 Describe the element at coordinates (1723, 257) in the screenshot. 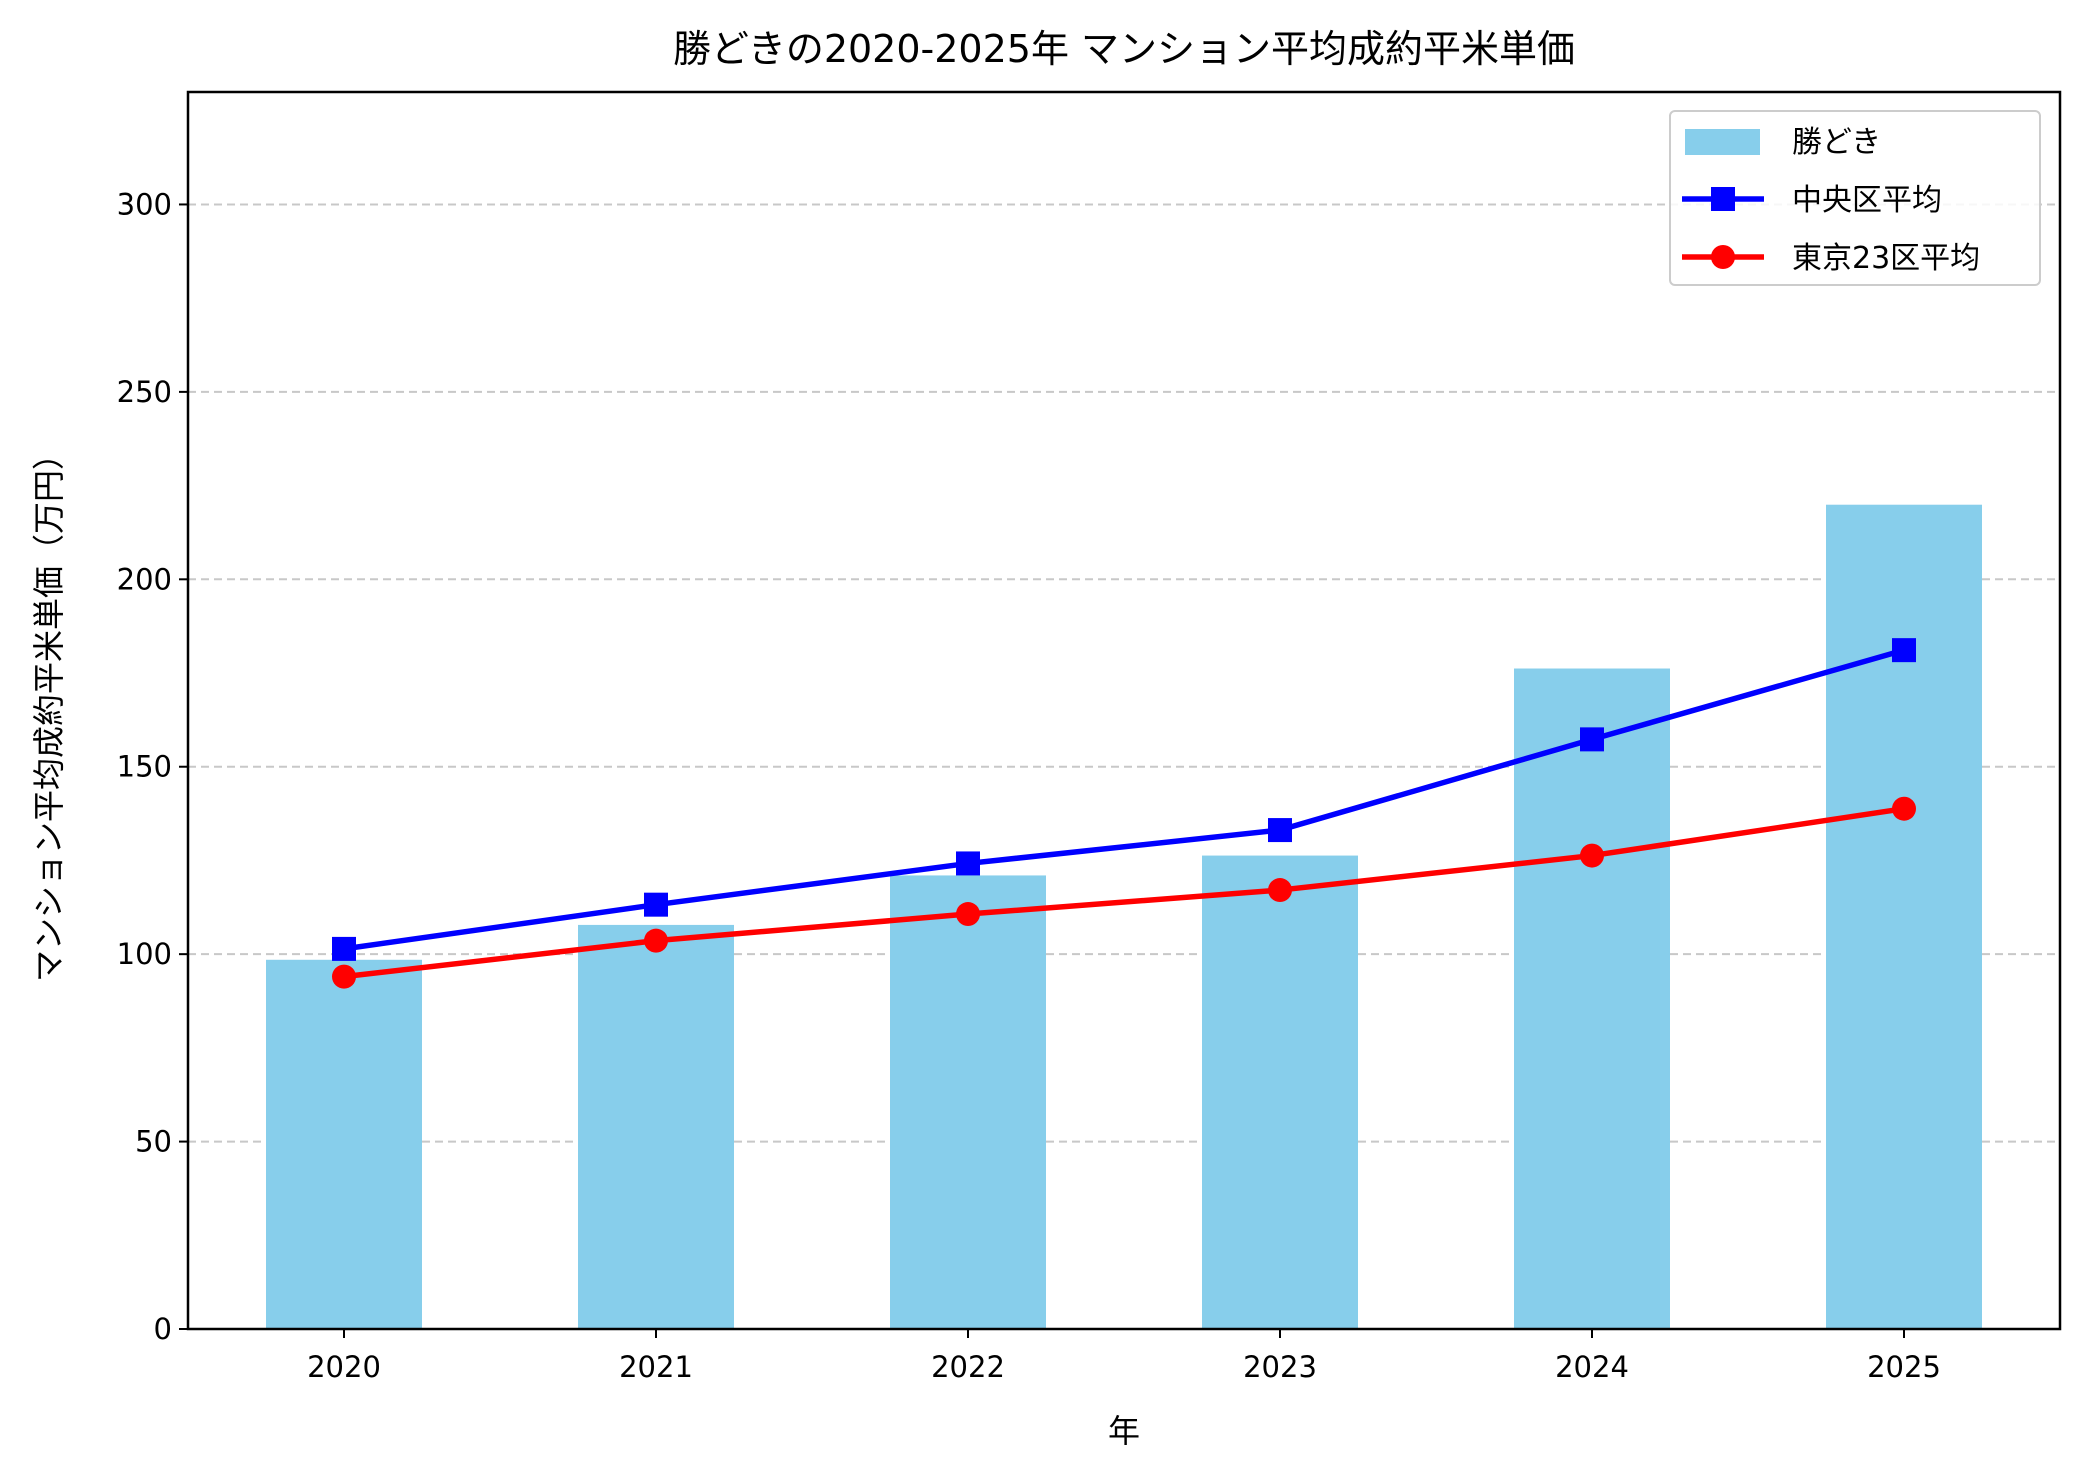

I see `legend-marker-circle` at that location.